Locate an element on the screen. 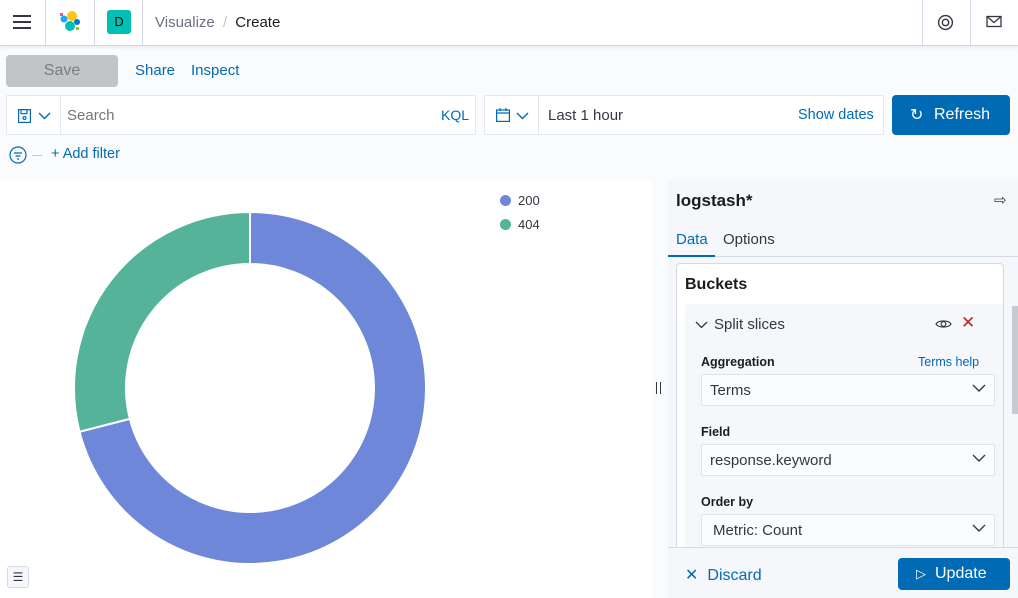  resize-handle is located at coordinates (658, 388).